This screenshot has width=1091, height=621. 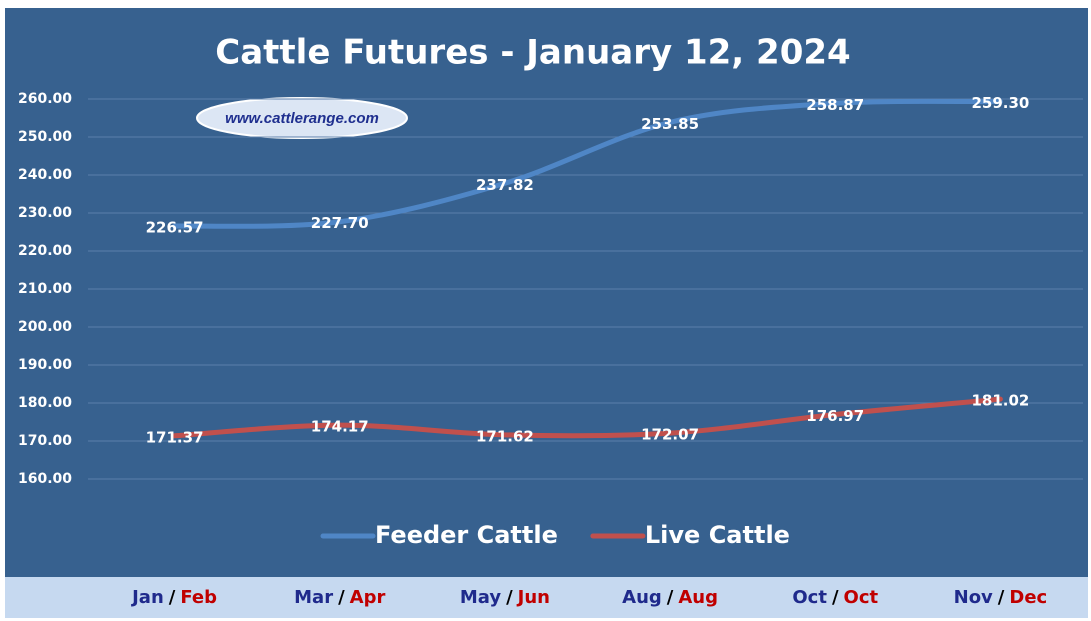 I want to click on y-tick-label: 180.00, so click(x=45, y=403).